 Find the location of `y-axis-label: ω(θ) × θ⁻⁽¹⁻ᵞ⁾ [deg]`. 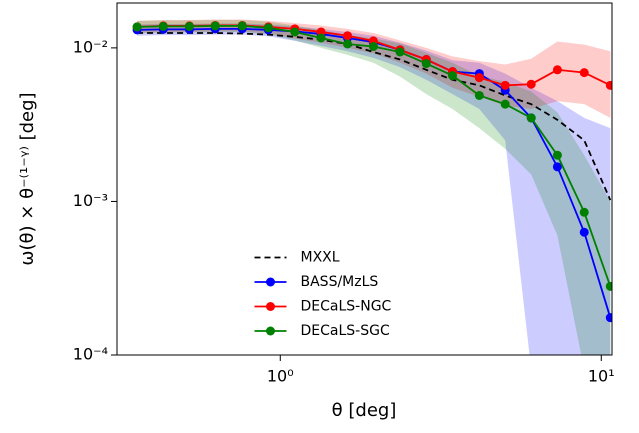

y-axis-label: ω(θ) × θ⁻⁽¹⁻ᵞ⁾ [deg] is located at coordinates (27, 178).